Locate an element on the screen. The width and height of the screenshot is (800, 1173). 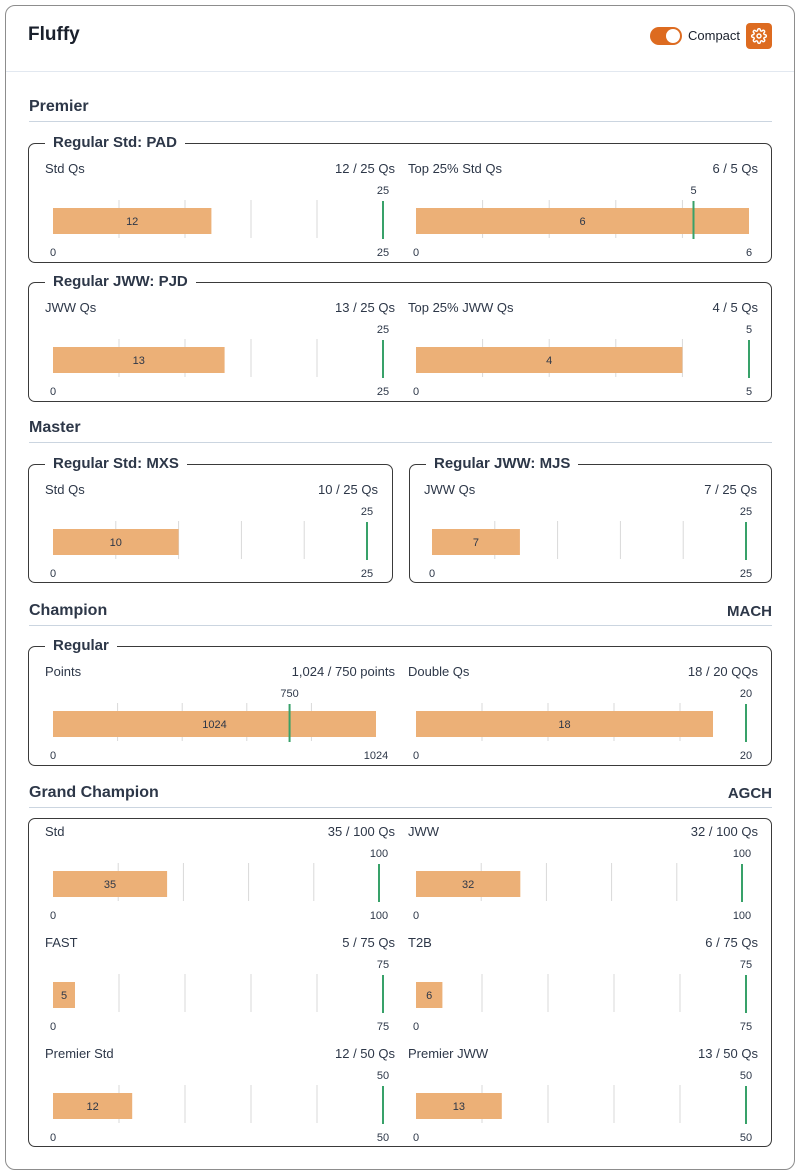
metric-value-text: 12 / 50 Qs is located at coordinates (365, 1053).